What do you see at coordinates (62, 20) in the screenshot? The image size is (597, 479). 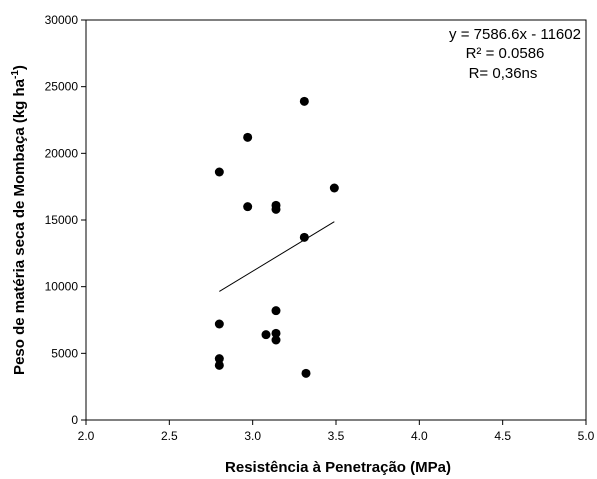 I see `y-tick-label: 30000` at bounding box center [62, 20].